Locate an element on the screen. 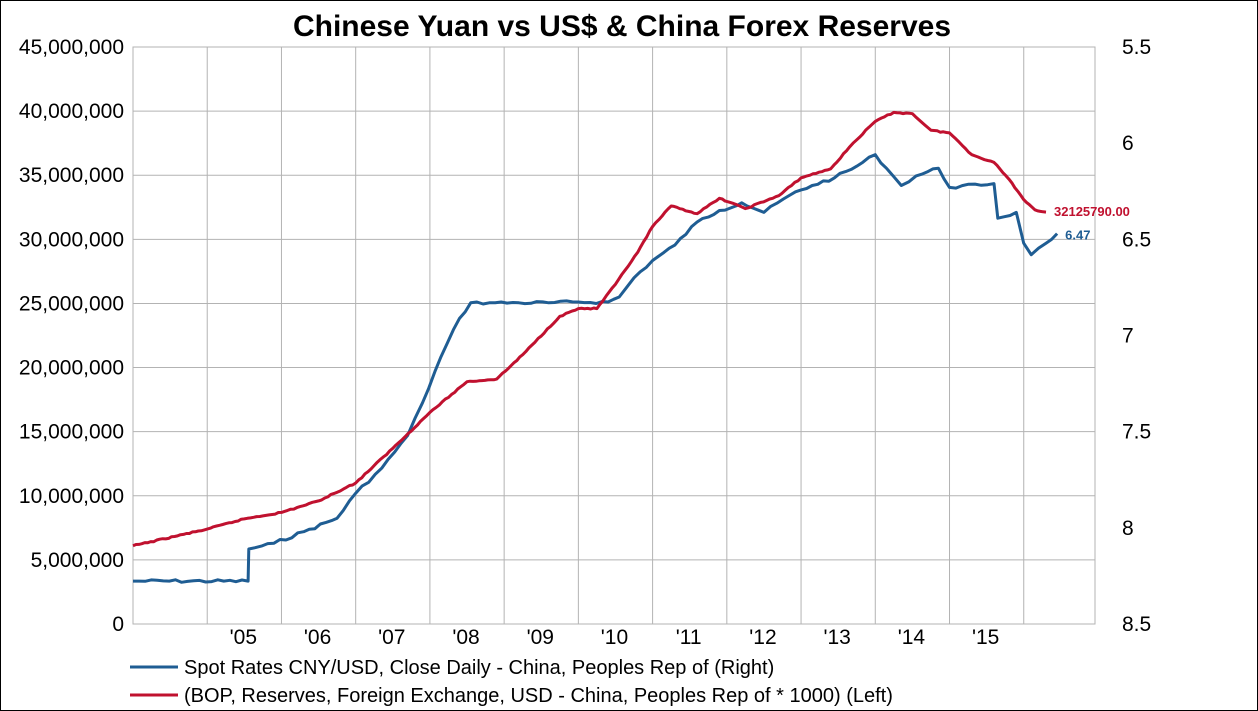  end-label-forex-reserves: 32125790.00 is located at coordinates (1092, 211).